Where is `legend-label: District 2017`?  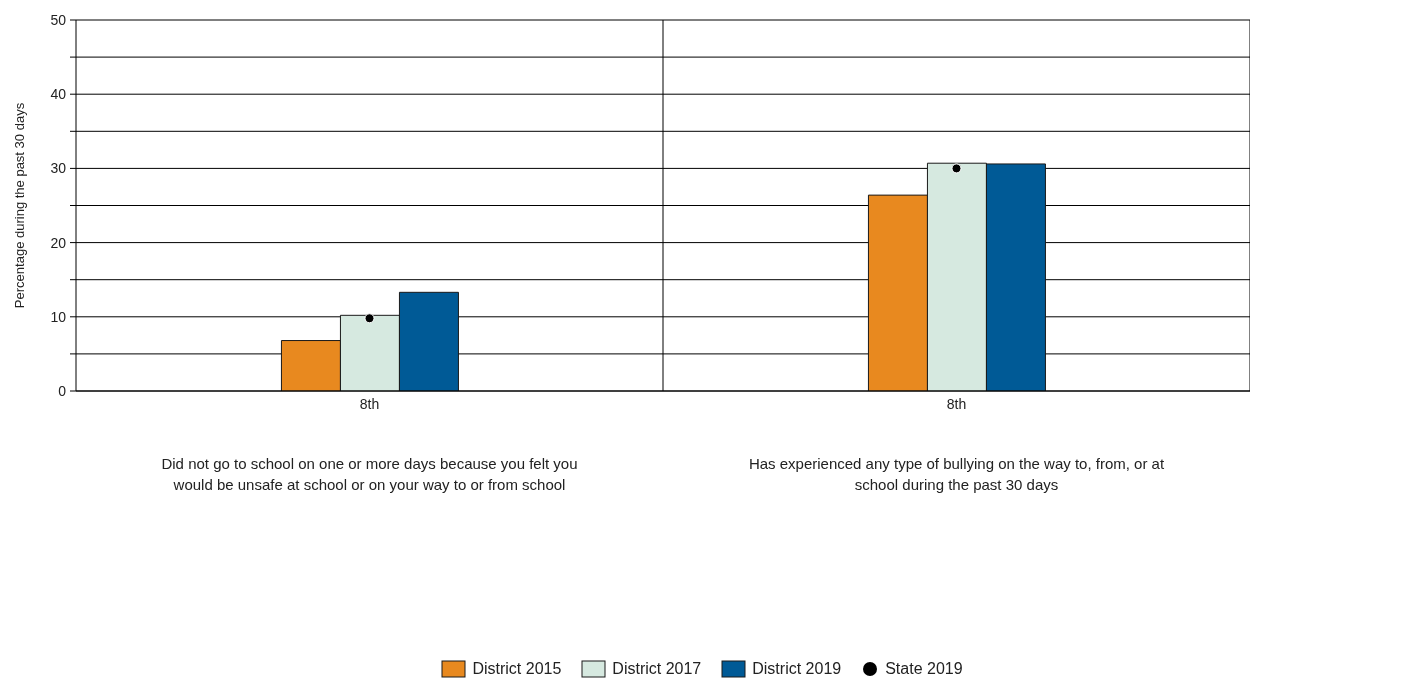
legend-label: District 2017 is located at coordinates (656, 669).